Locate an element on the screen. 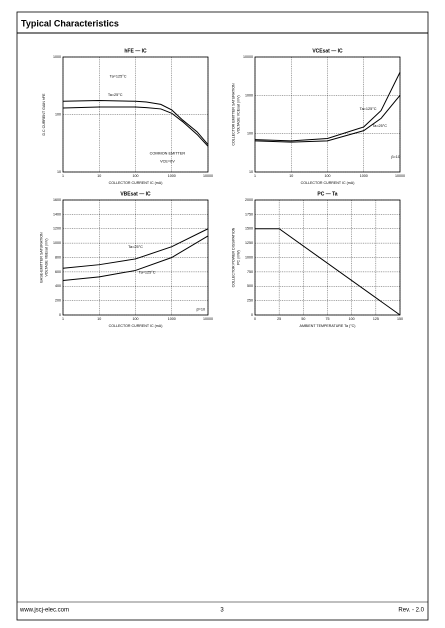 The height and width of the screenshot is (628, 445). y-axis-label: PC (mW) is located at coordinates (238, 257).